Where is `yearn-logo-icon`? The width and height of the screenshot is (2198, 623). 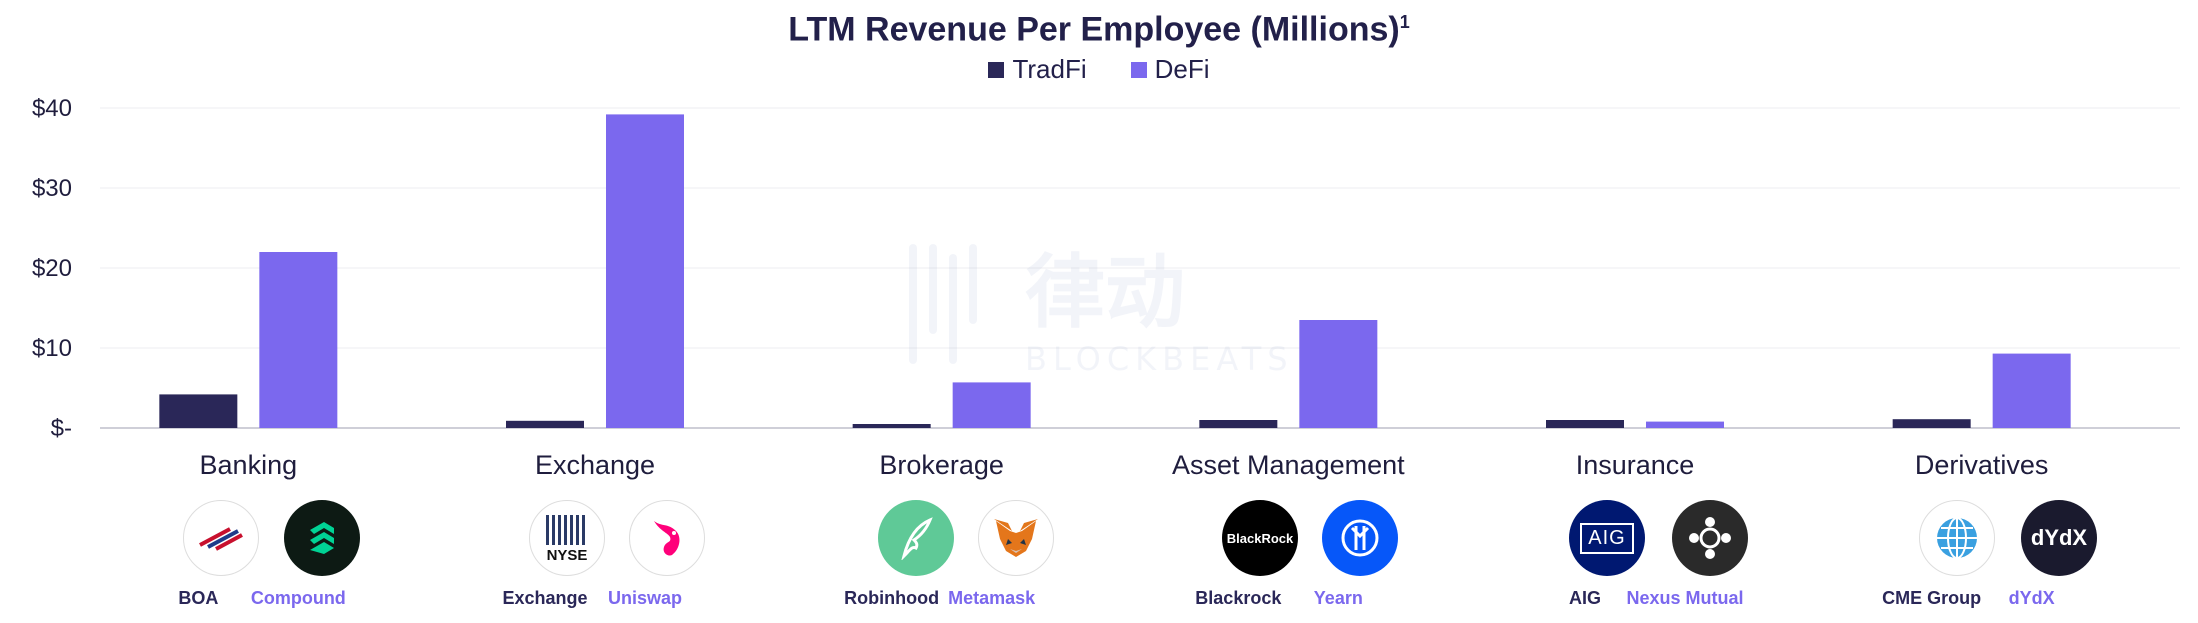
yearn-logo-icon is located at coordinates (1360, 538).